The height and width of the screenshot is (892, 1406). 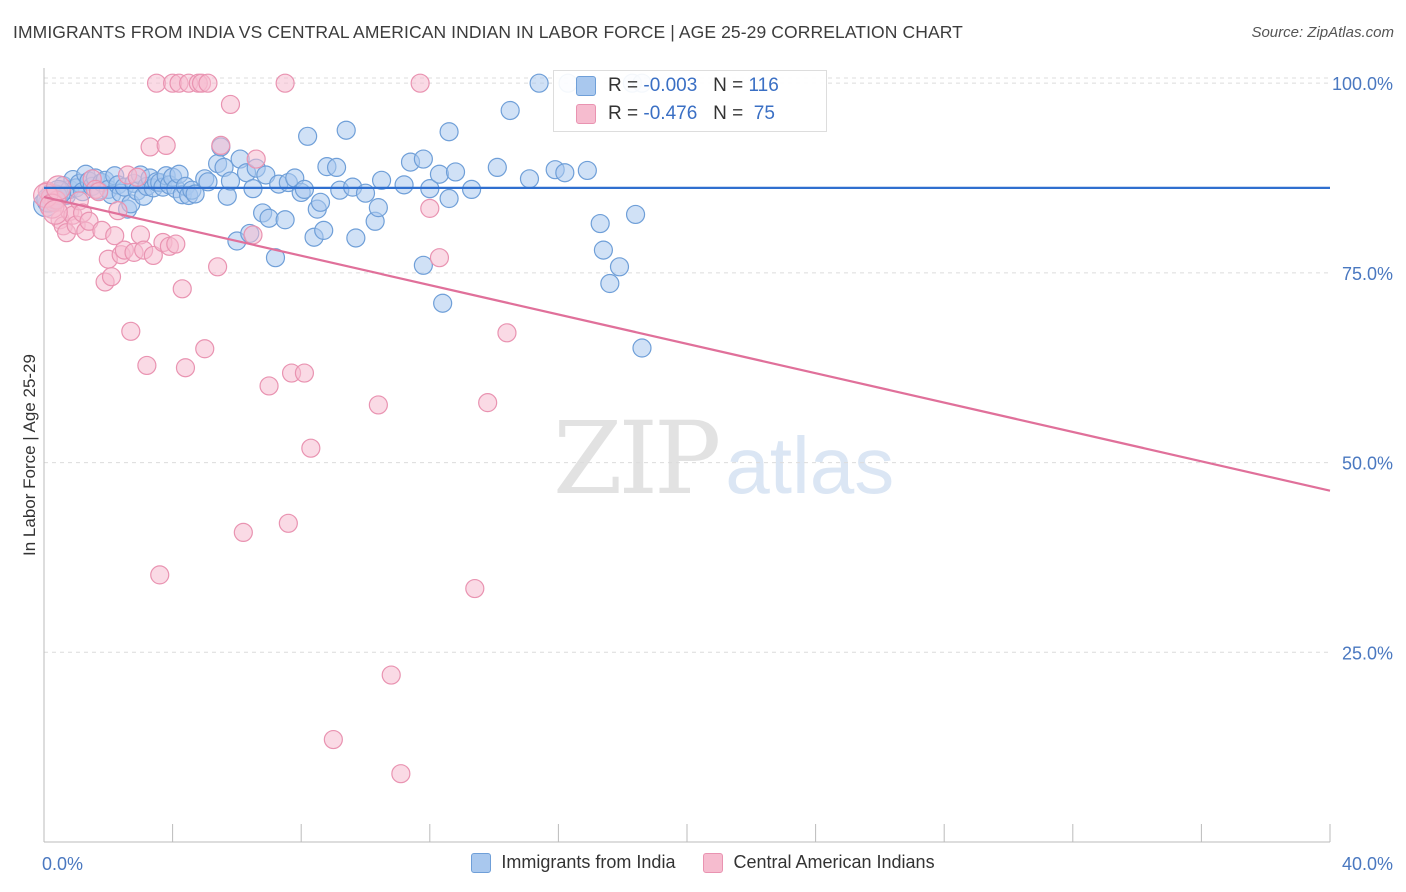 What do you see at coordinates (62, 864) in the screenshot?
I see `x-tick-label: 0.0%` at bounding box center [62, 864].